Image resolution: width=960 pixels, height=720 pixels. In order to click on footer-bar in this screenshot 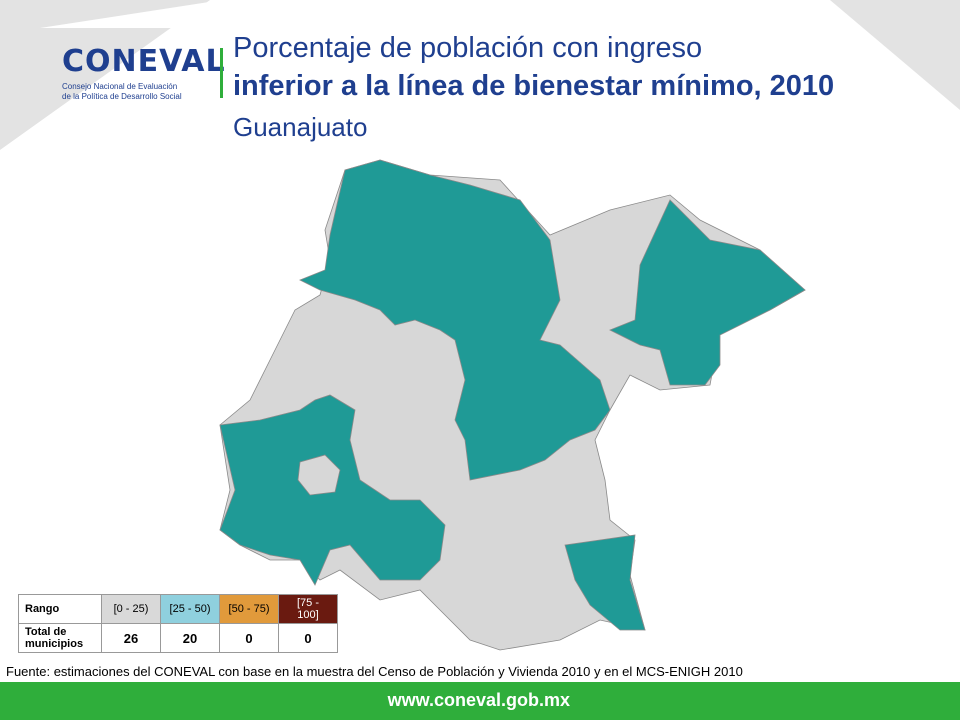, I will do `click(480, 701)`.